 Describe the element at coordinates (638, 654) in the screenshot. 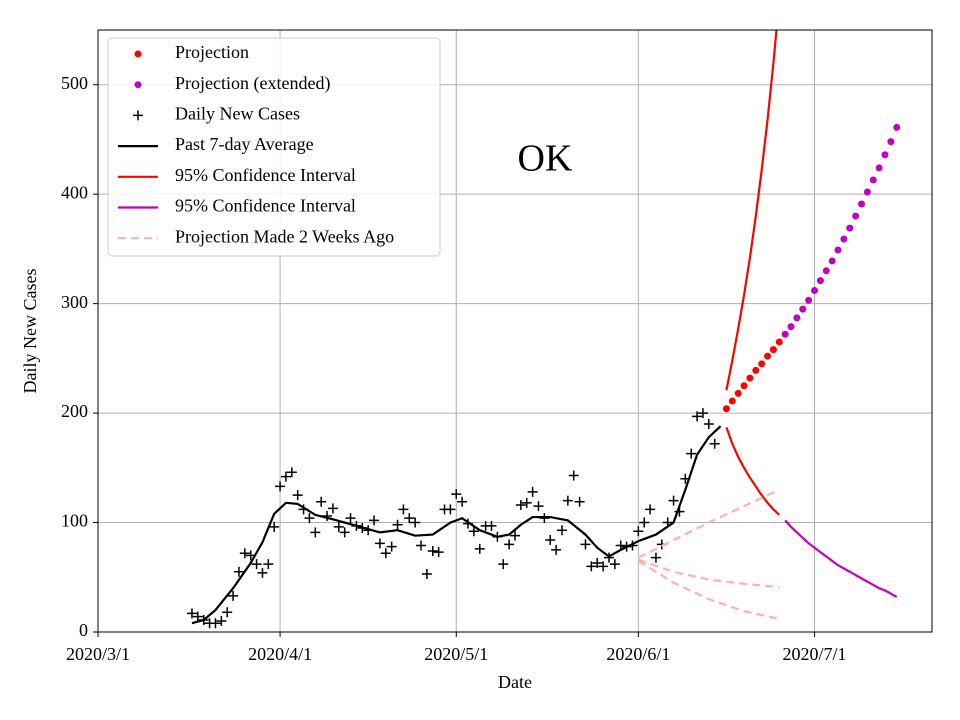

I see `x-tick-label: 2020/6/1` at that location.